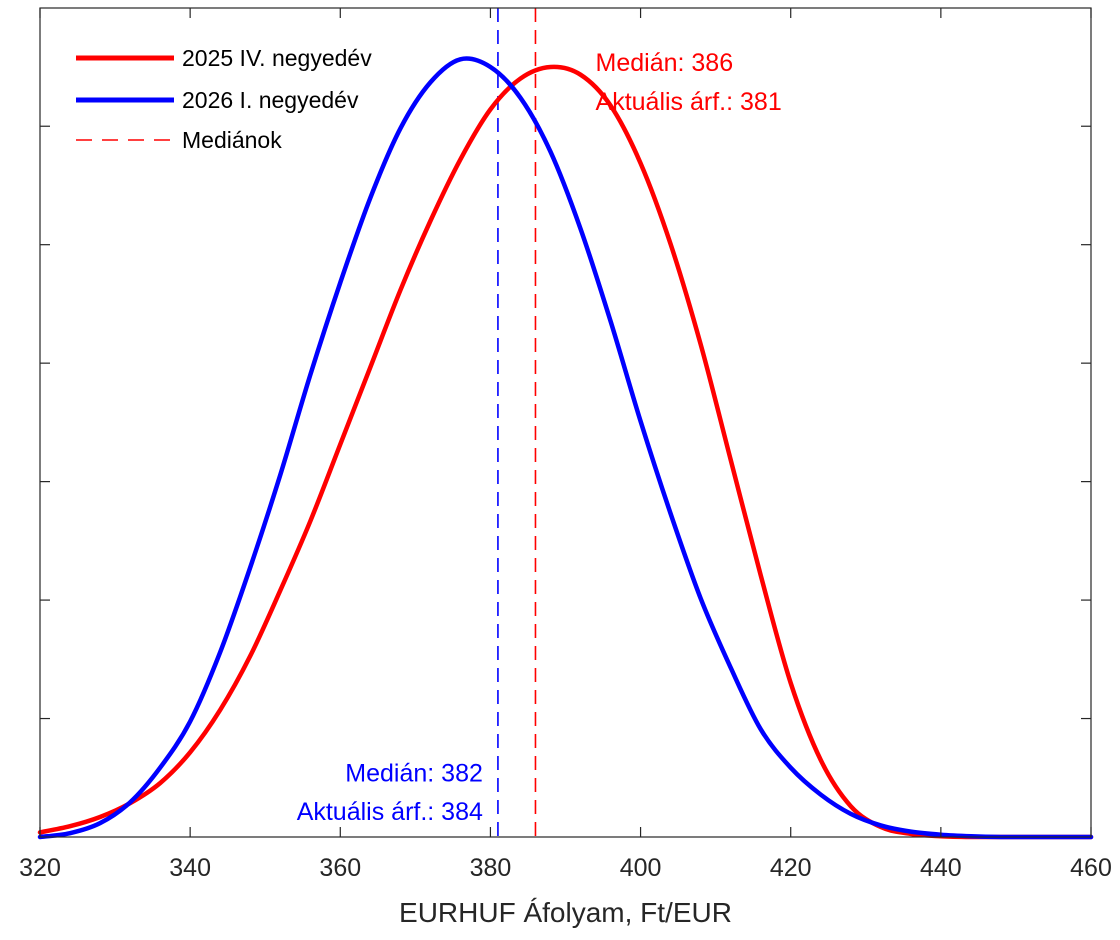 The image size is (1120, 940). What do you see at coordinates (641, 868) in the screenshot?
I see `x-tick-label-400: 400` at bounding box center [641, 868].